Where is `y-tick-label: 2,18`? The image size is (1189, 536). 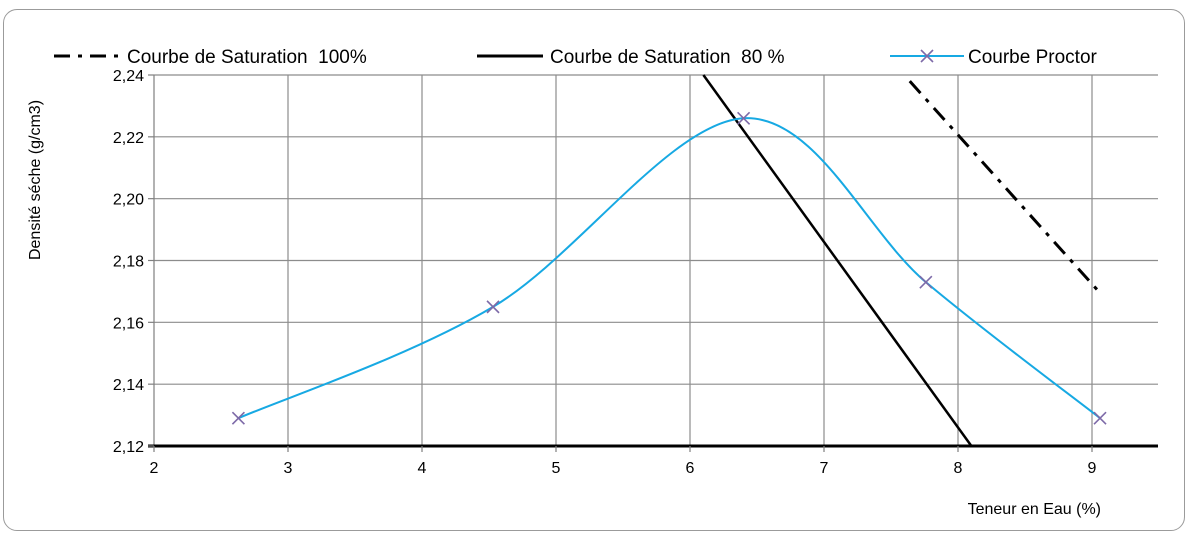 y-tick-label: 2,18 is located at coordinates (128, 262).